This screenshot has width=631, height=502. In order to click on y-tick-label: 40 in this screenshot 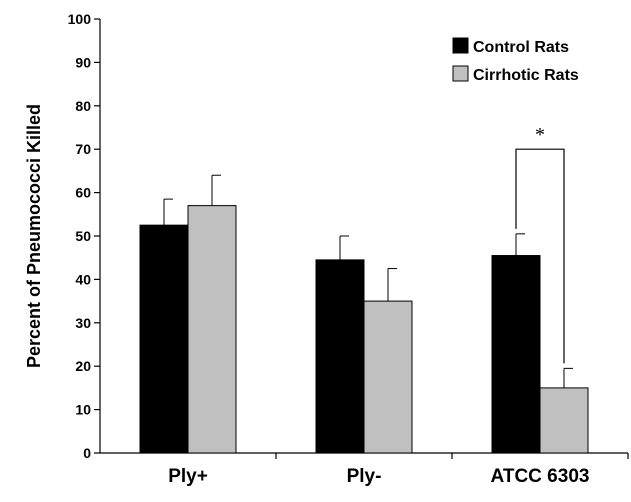, I will do `click(83, 279)`.